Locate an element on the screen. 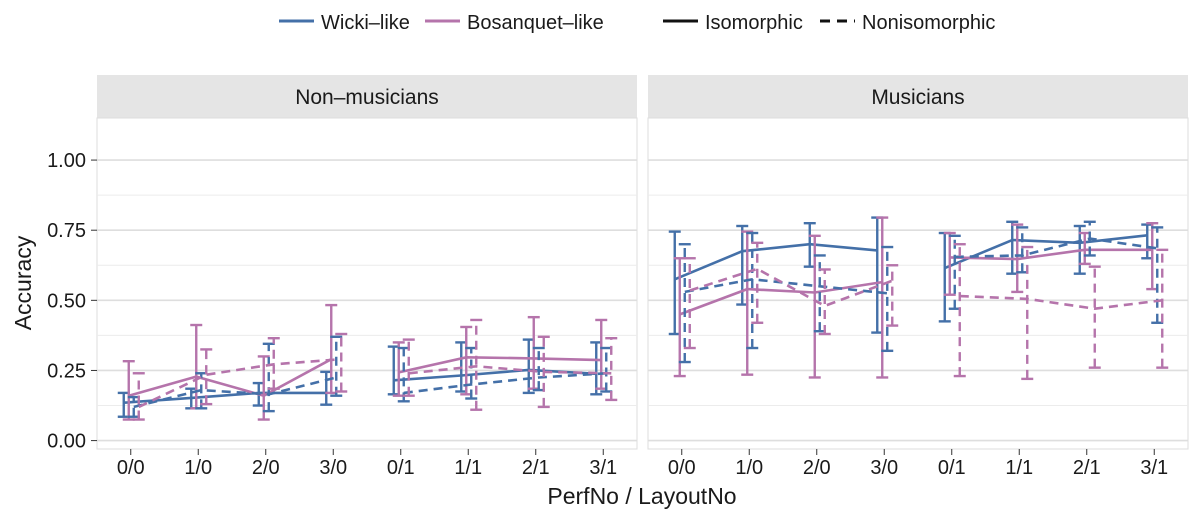 The width and height of the screenshot is (1200, 528). x-axis-title: PerfNo / LayoutNo is located at coordinates (641, 496).